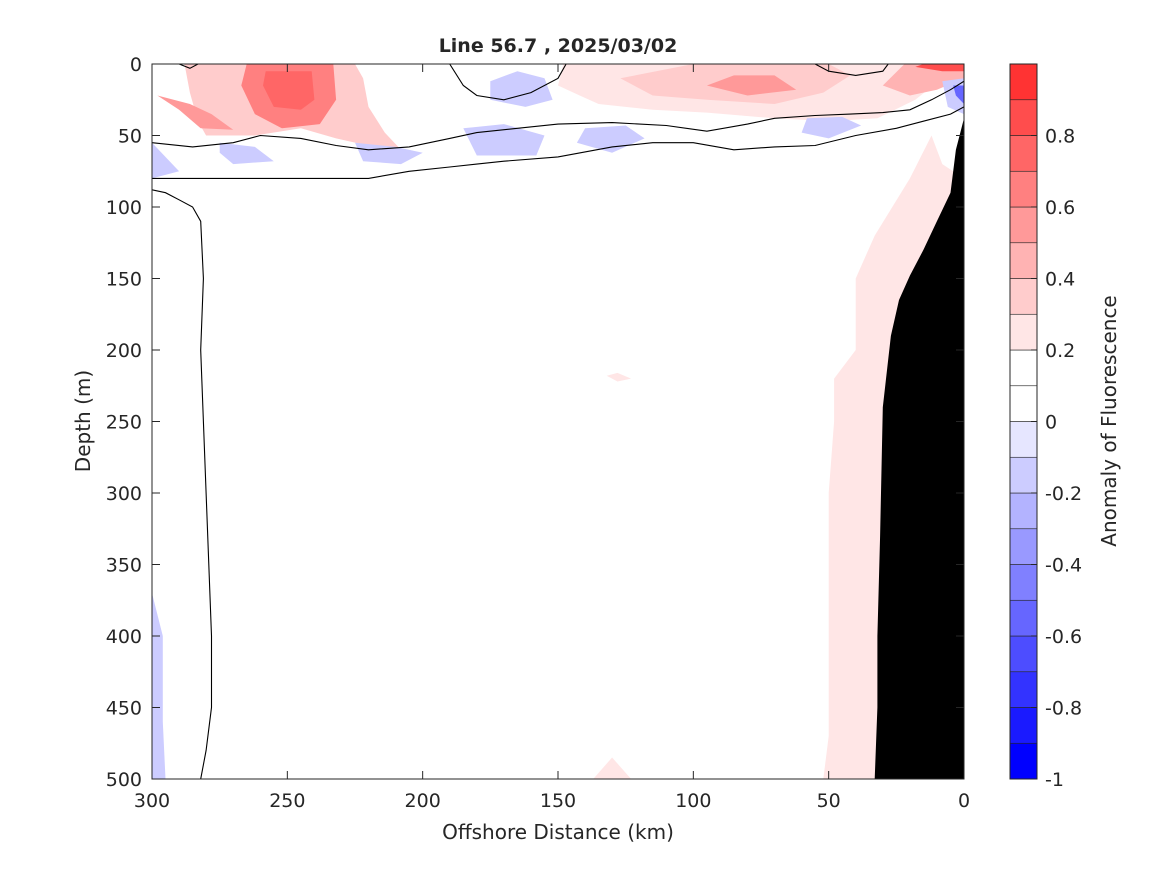 The height and width of the screenshot is (875, 1167). What do you see at coordinates (1063, 709) in the screenshot?
I see `colorbar-tick-label: -0.8` at bounding box center [1063, 709].